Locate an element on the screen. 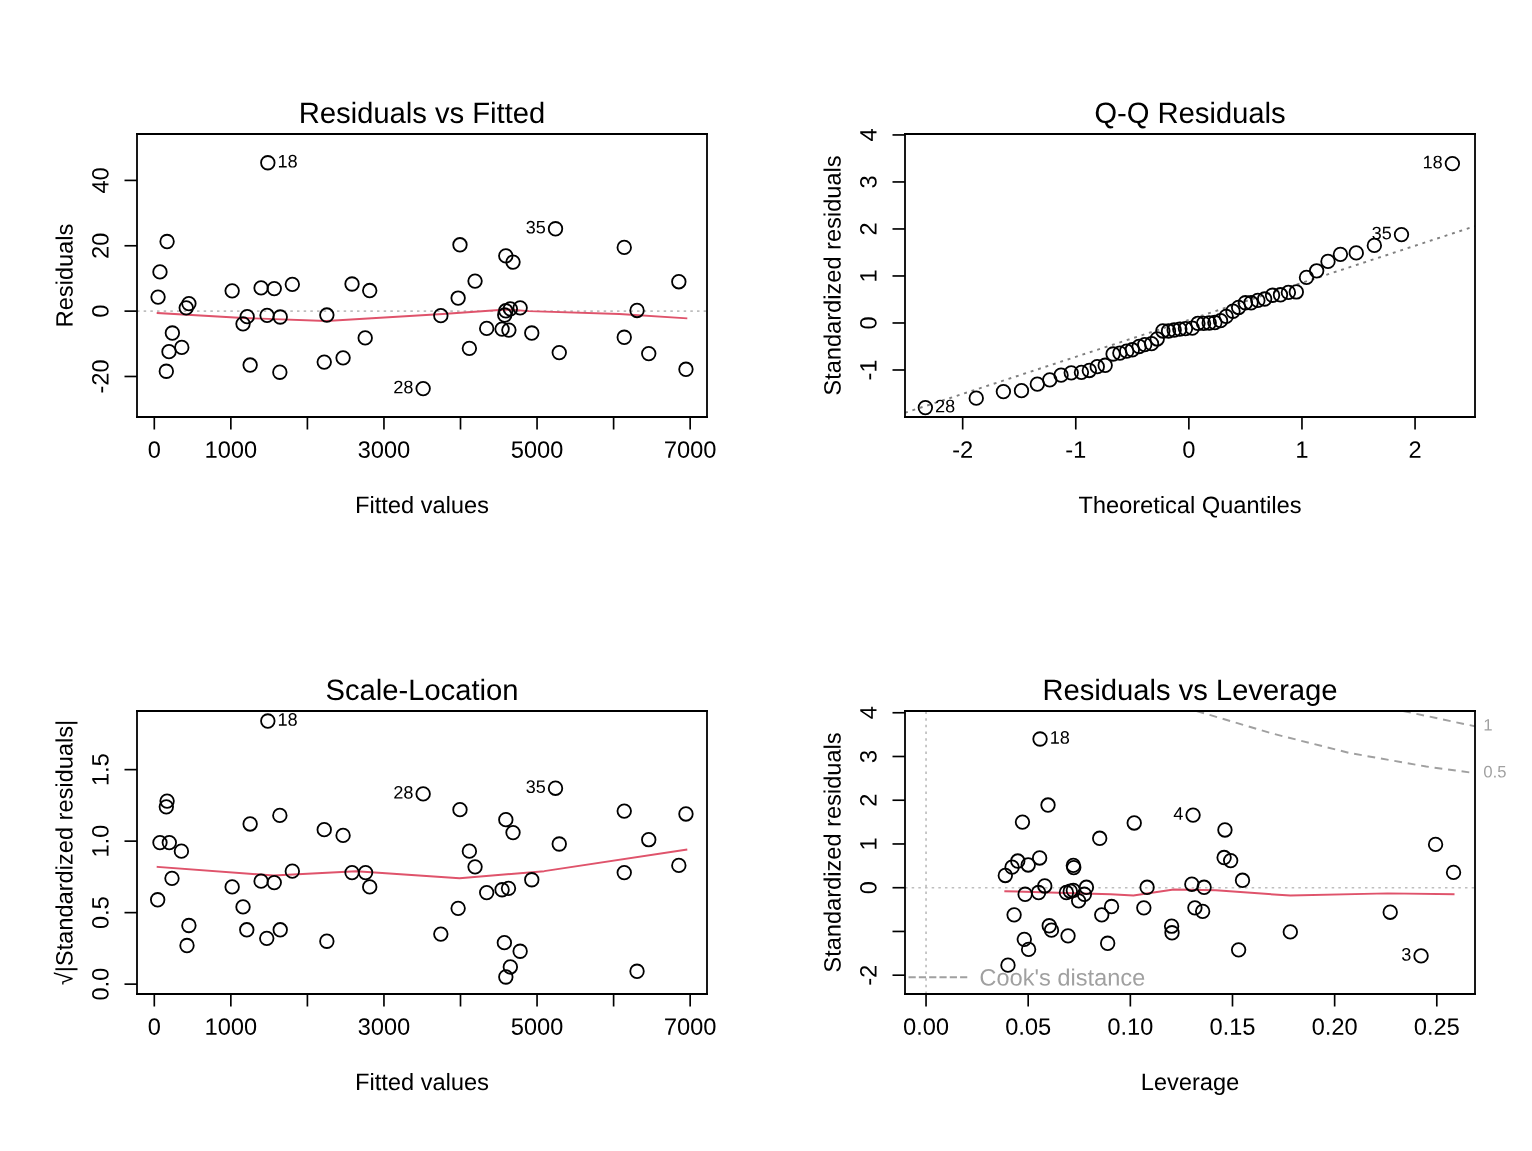 This screenshot has width=1532, height=1151. x-tick-label: 0.00 is located at coordinates (926, 1026).